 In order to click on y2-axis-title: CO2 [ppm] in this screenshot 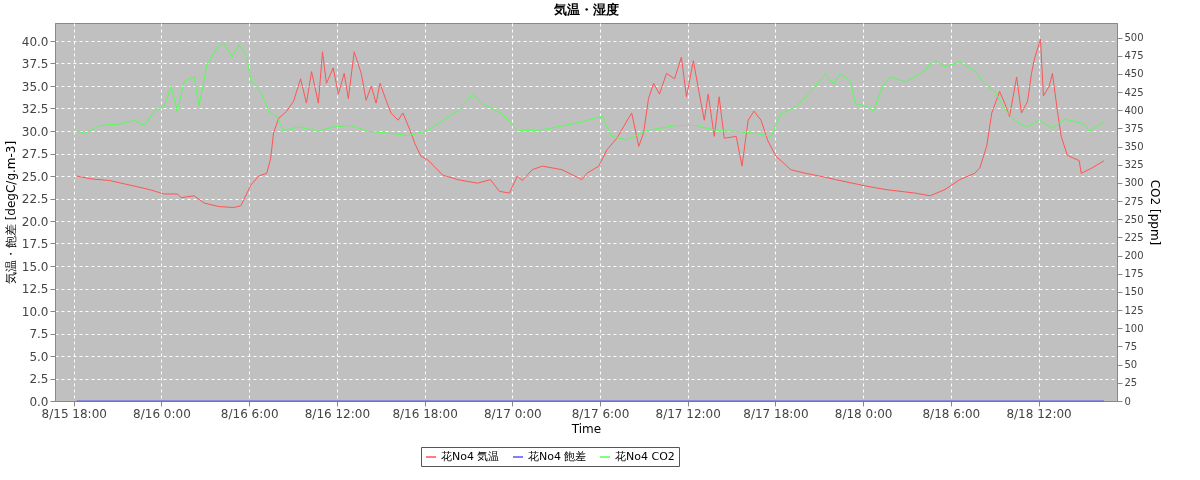, I will do `click(1154, 212)`.